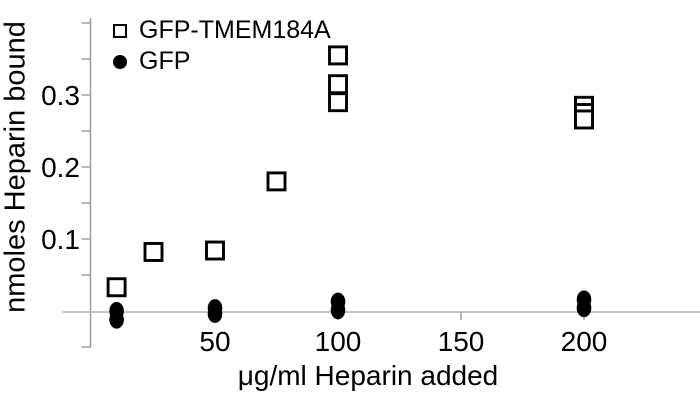 The height and width of the screenshot is (402, 700). What do you see at coordinates (368, 375) in the screenshot?
I see `x-axis-label: μg/ml Heparin added` at bounding box center [368, 375].